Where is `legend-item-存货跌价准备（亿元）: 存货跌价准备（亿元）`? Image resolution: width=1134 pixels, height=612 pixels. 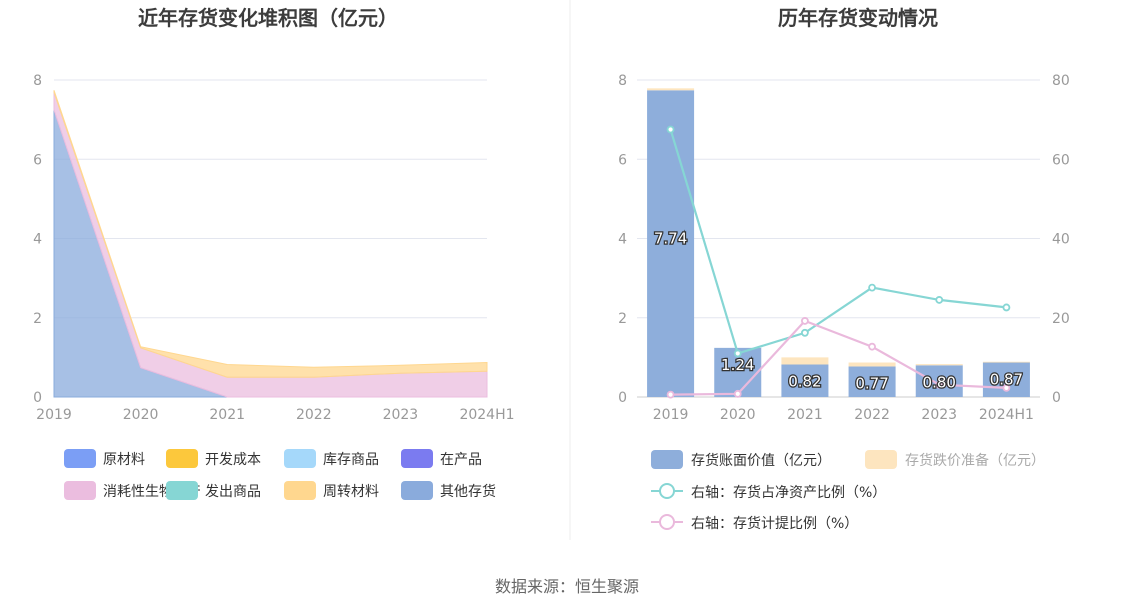
legend-item-存货跌价准备（亿元）: 存货跌价准备（亿元） is located at coordinates (955, 459).